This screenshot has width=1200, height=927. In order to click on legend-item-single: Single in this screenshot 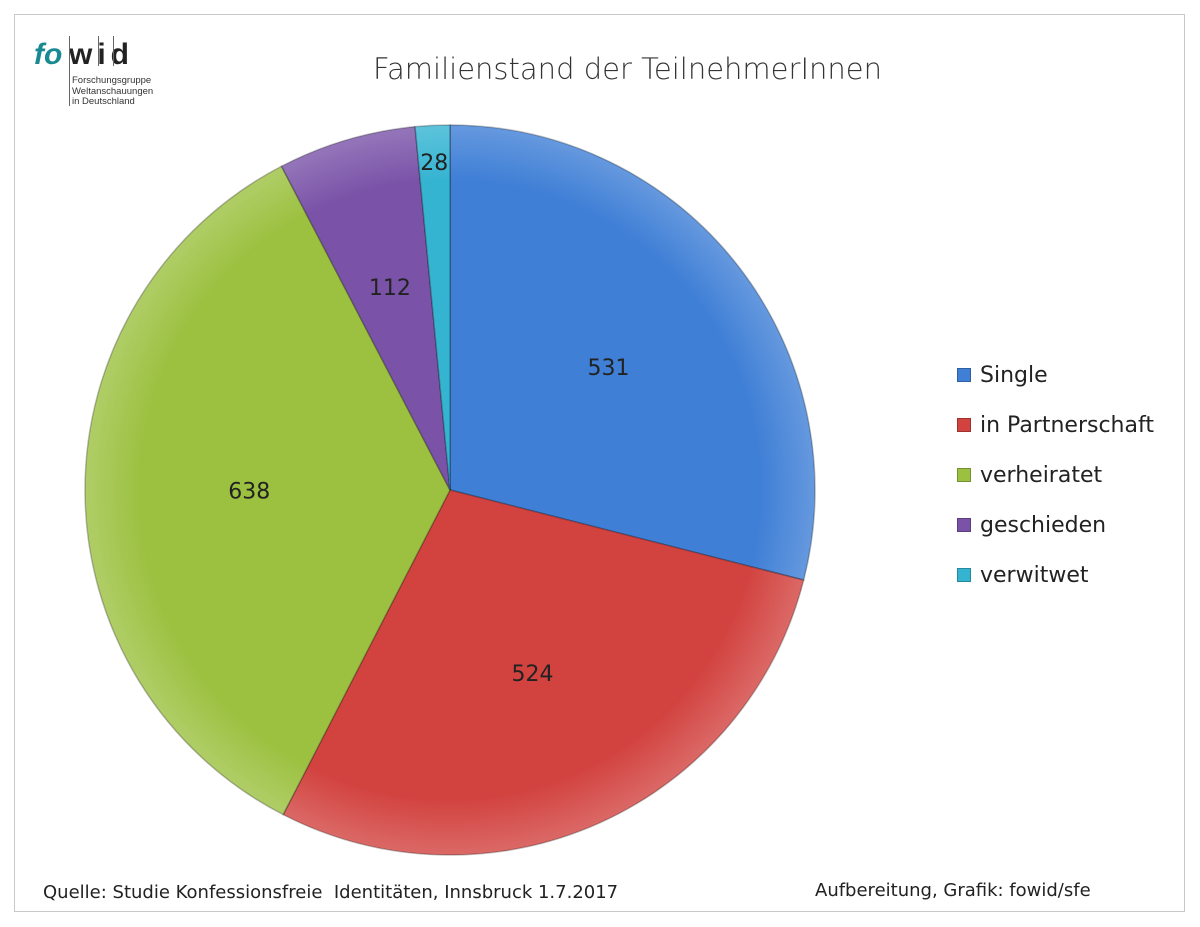, I will do `click(1055, 375)`.